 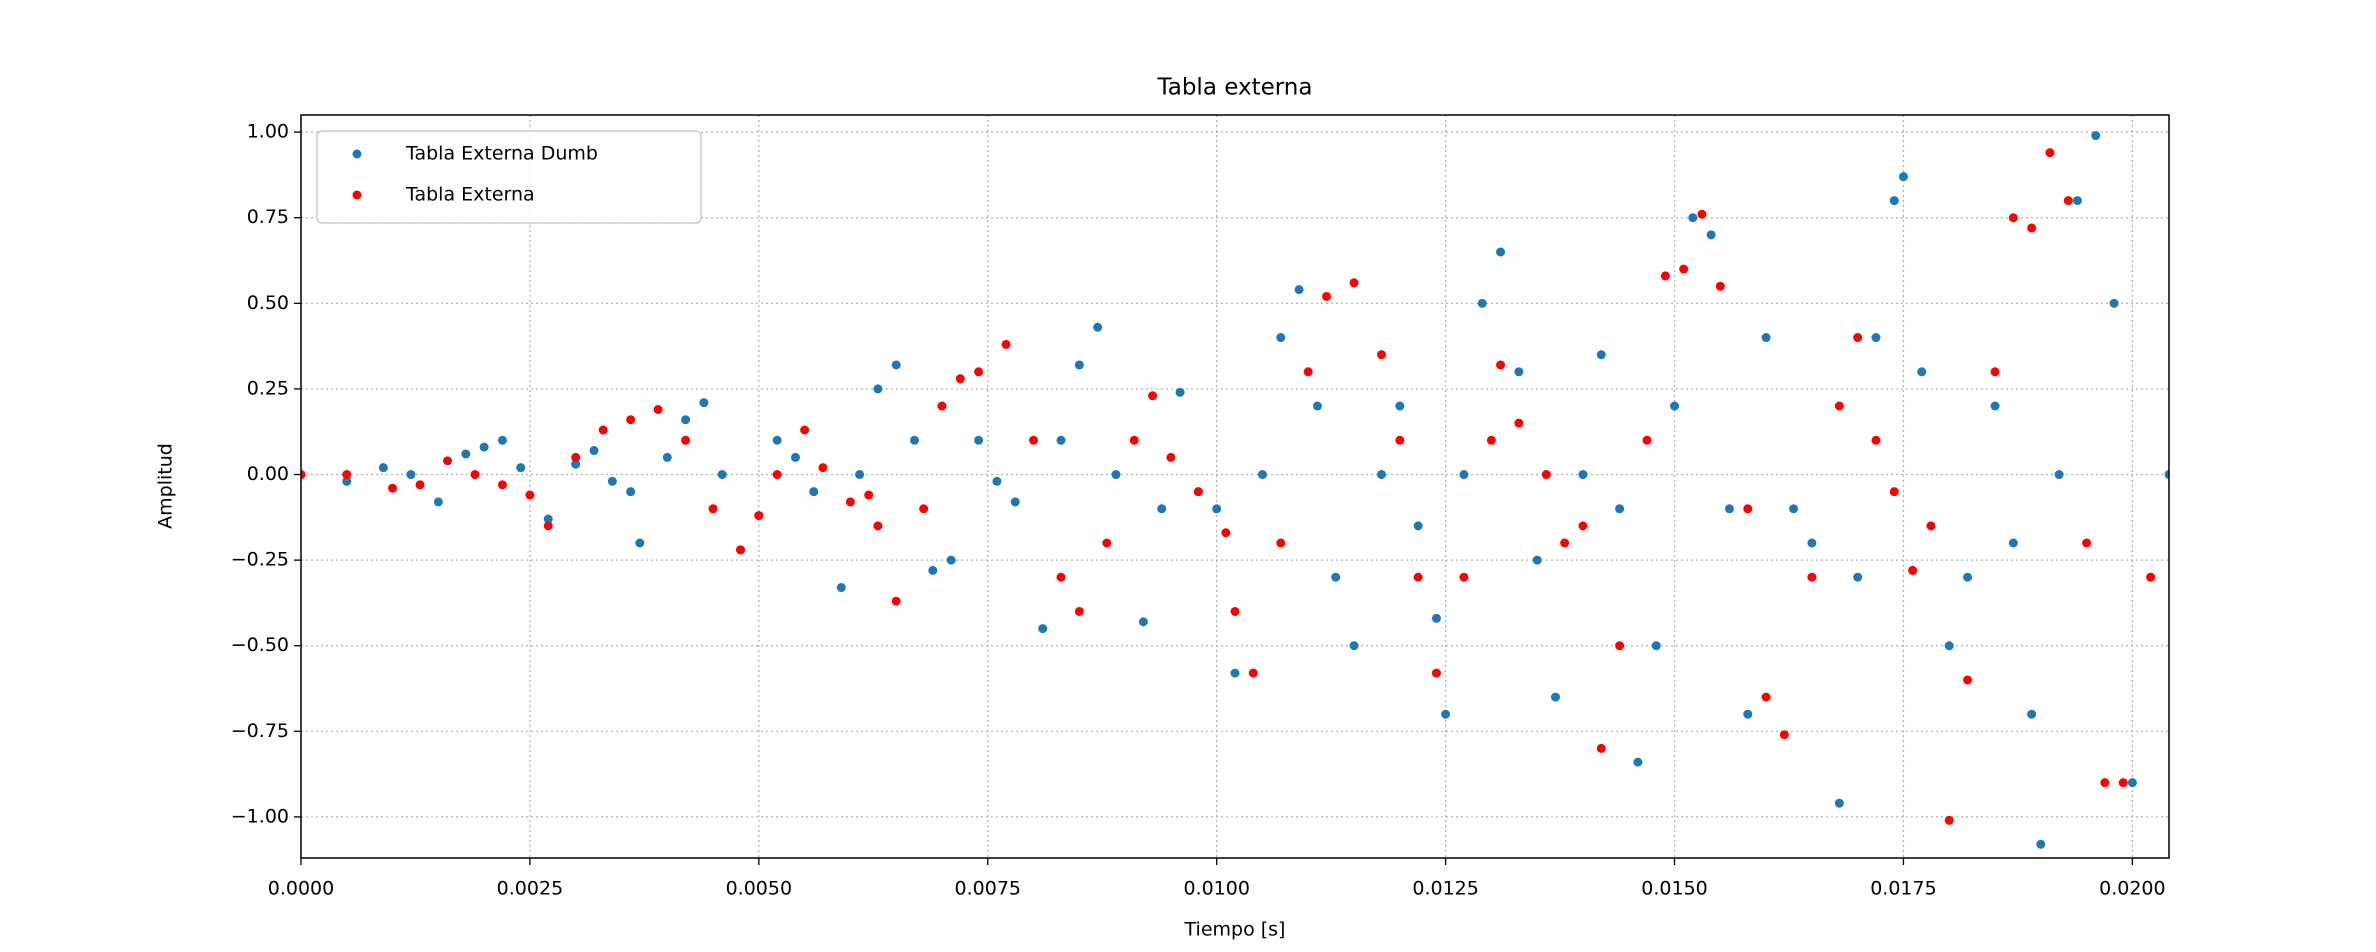 What do you see at coordinates (1235, 930) in the screenshot?
I see `x-axis-label: Tiempo [s]` at bounding box center [1235, 930].